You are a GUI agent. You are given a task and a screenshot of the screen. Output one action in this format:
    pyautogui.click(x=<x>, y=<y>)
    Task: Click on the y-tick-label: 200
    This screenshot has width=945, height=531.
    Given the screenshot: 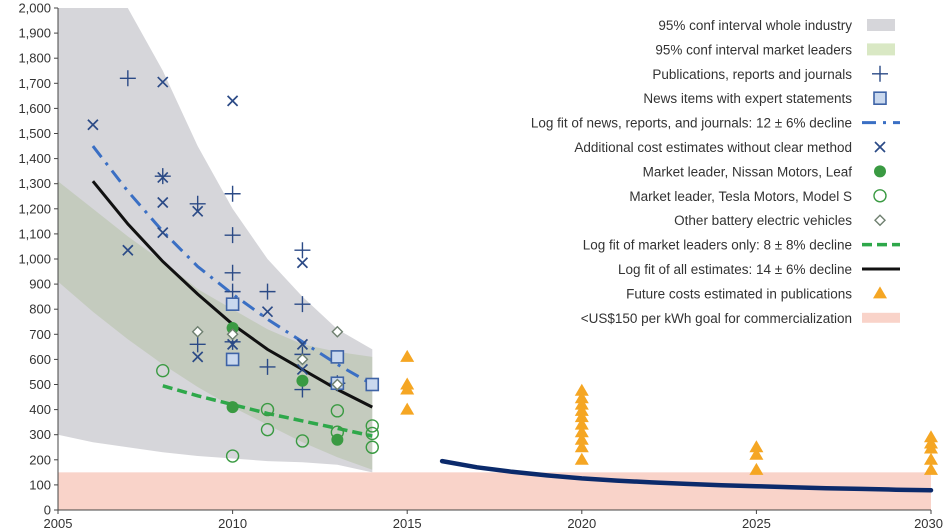 What is the action you would take?
    pyautogui.click(x=40, y=459)
    